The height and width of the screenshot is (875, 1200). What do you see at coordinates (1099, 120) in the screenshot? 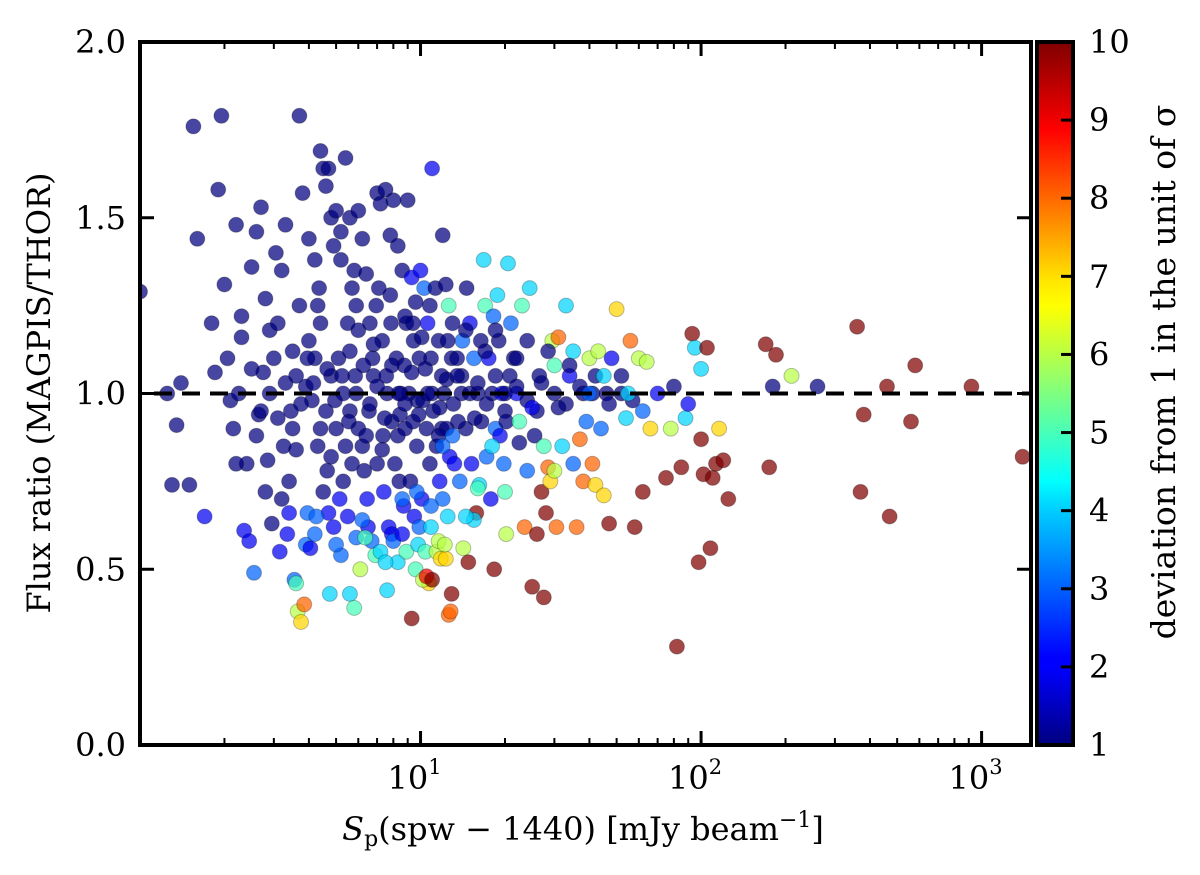
I see `colorbar-tick-label-8: 9` at bounding box center [1099, 120].